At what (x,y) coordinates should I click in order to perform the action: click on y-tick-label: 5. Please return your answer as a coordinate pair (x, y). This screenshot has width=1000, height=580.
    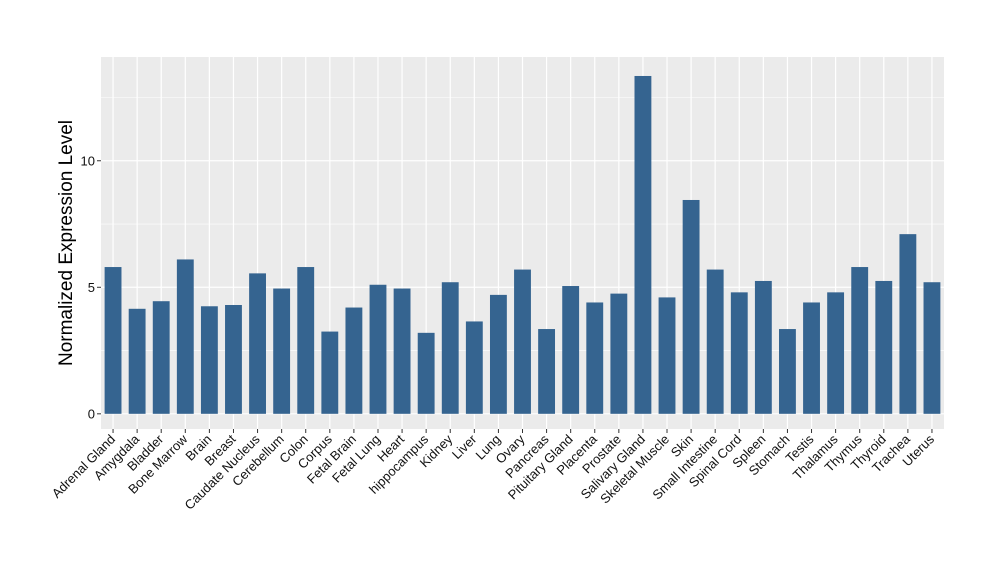
    Looking at the image, I should click on (91, 287).